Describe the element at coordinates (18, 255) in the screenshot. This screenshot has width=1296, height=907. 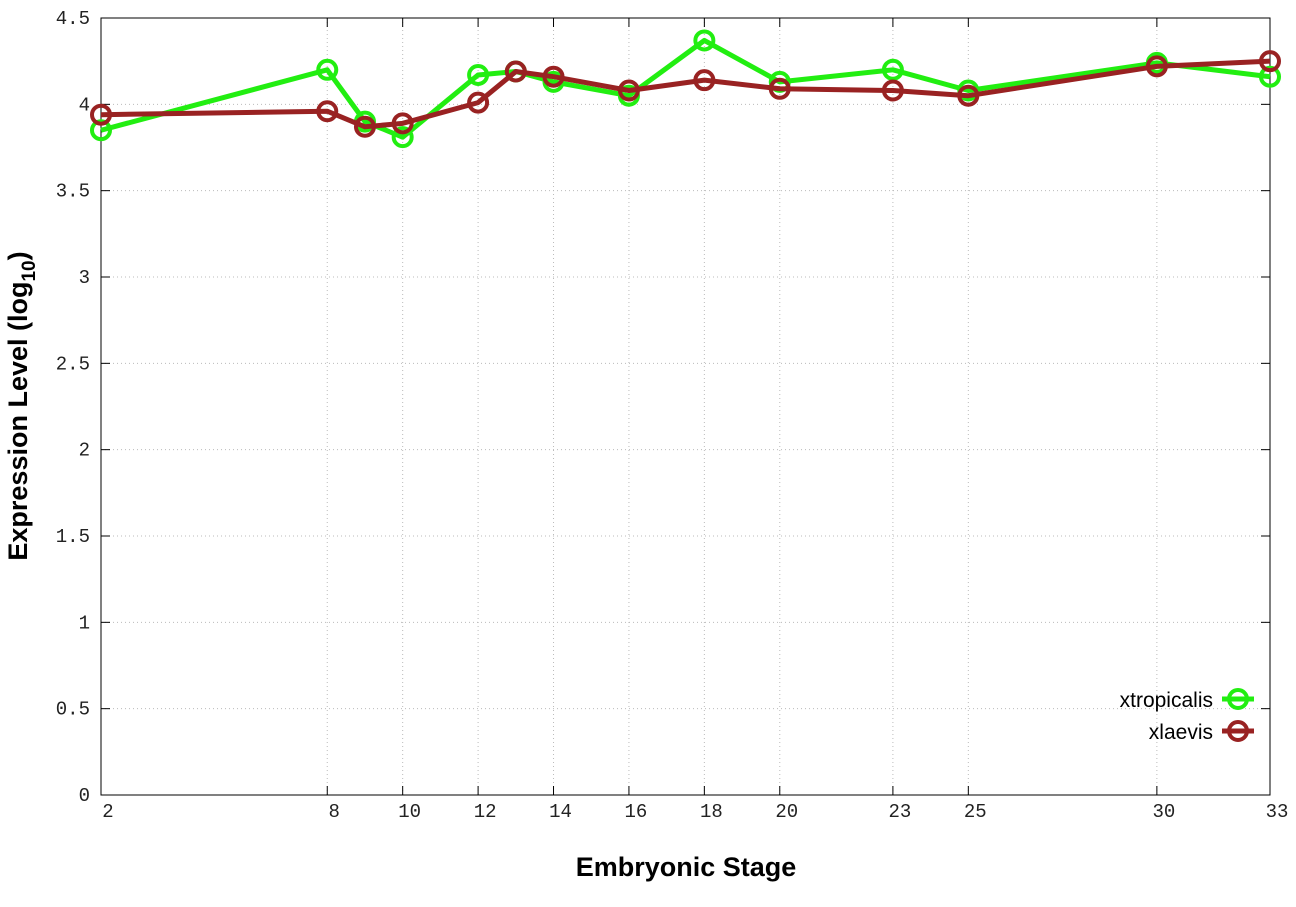
I see `y-label-end: )` at that location.